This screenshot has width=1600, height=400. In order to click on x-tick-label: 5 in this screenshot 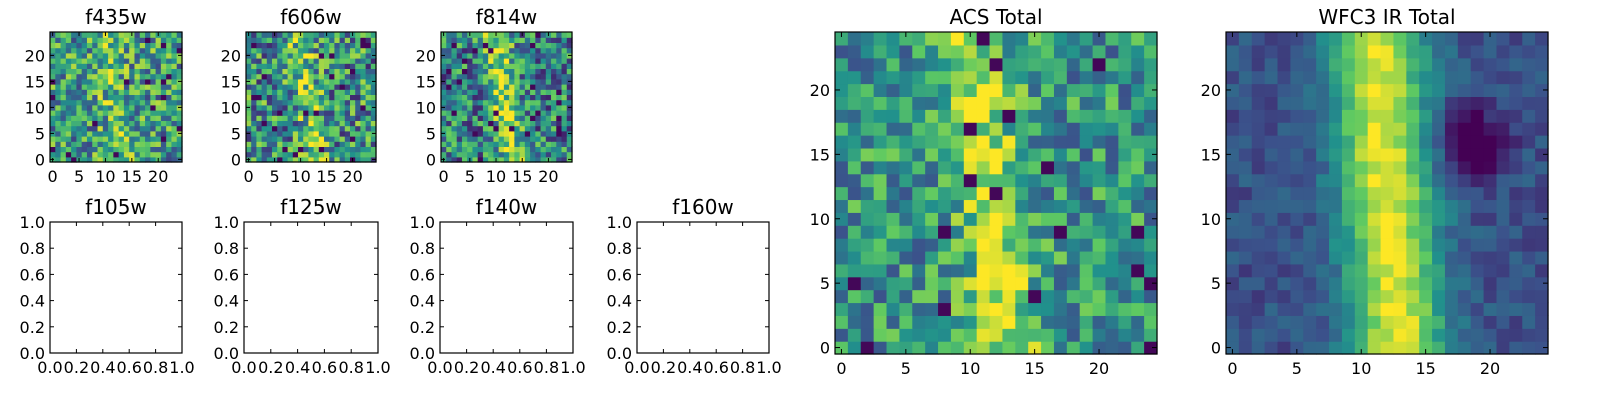, I will do `click(1297, 368)`.